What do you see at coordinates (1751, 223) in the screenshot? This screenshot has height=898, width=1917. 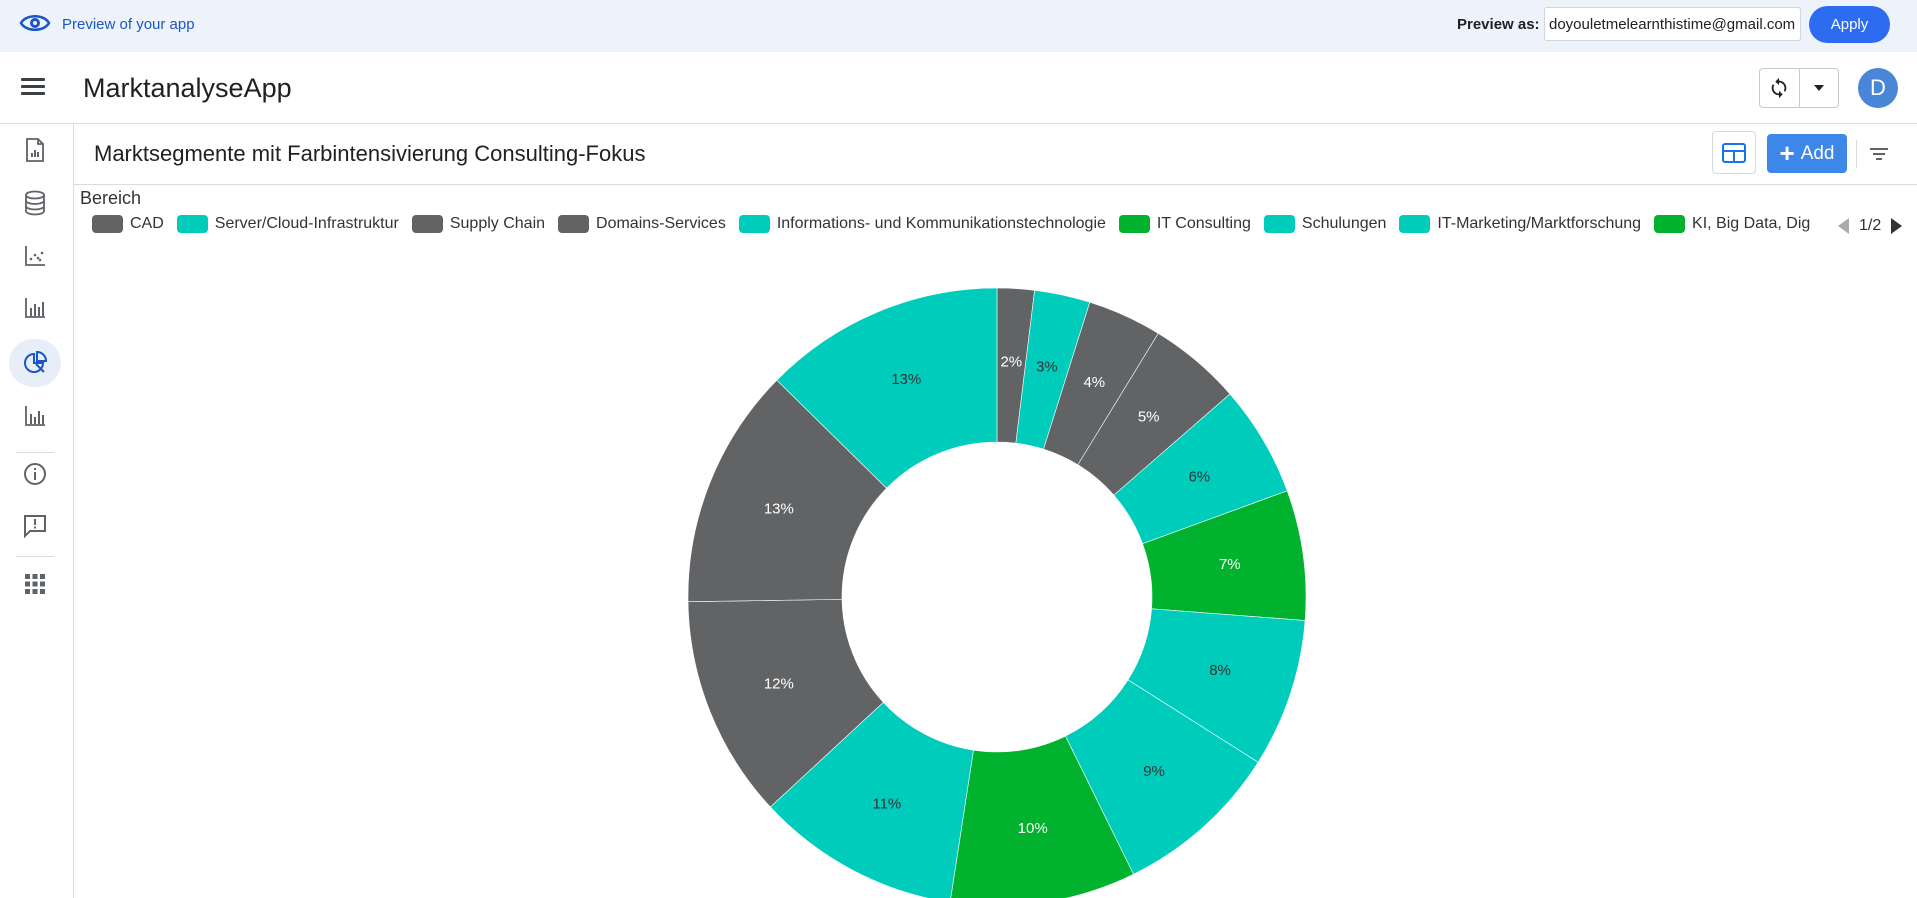 I see `legend-label: KI, Big Data, Dig` at bounding box center [1751, 223].